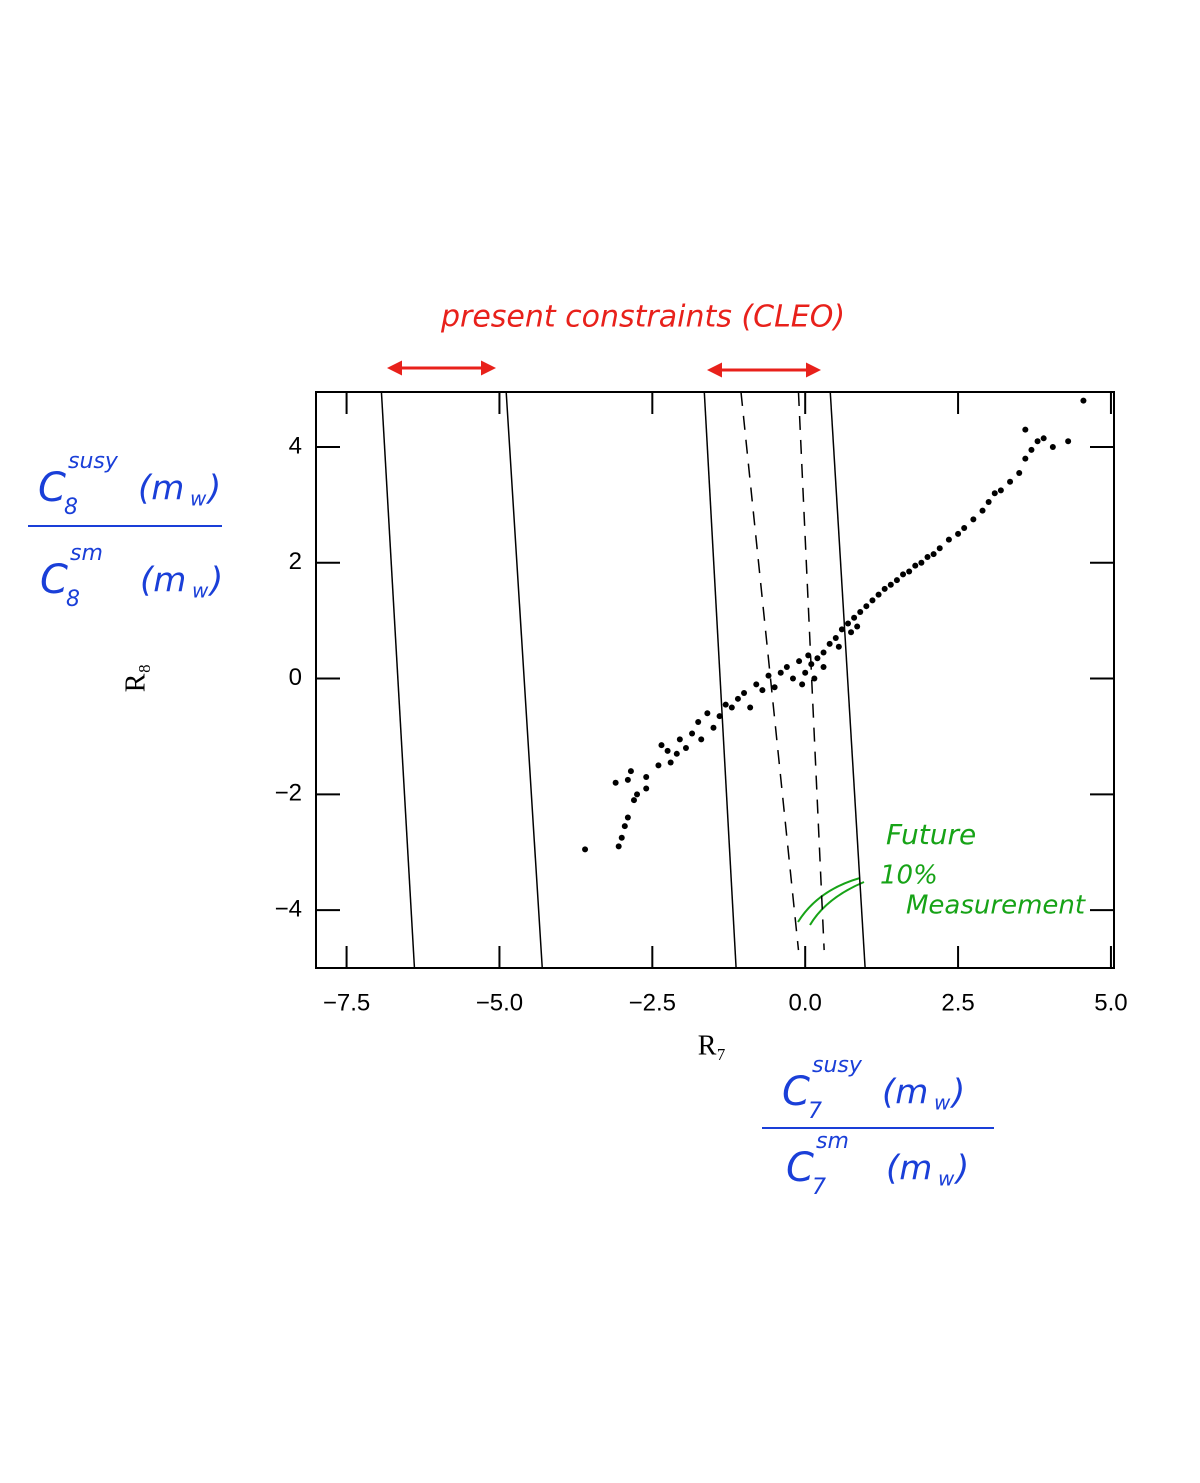 The height and width of the screenshot is (1483, 1200). Describe the element at coordinates (909, 876) in the screenshot. I see `note-text: 10%` at that location.